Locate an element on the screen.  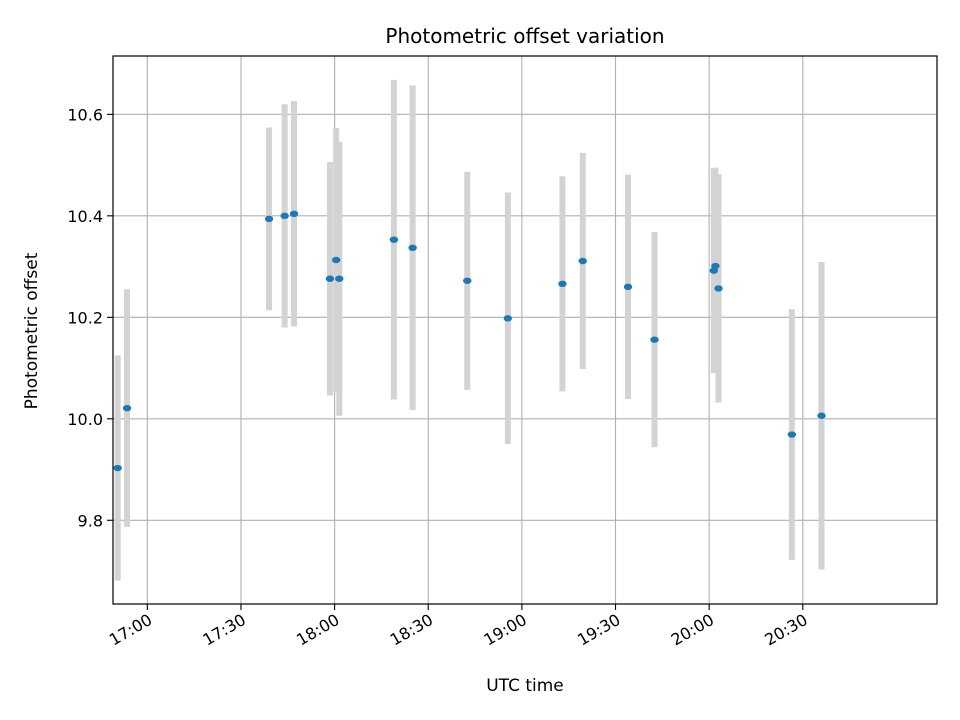
y-axis-title: Photometric offset is located at coordinates (32, 330).